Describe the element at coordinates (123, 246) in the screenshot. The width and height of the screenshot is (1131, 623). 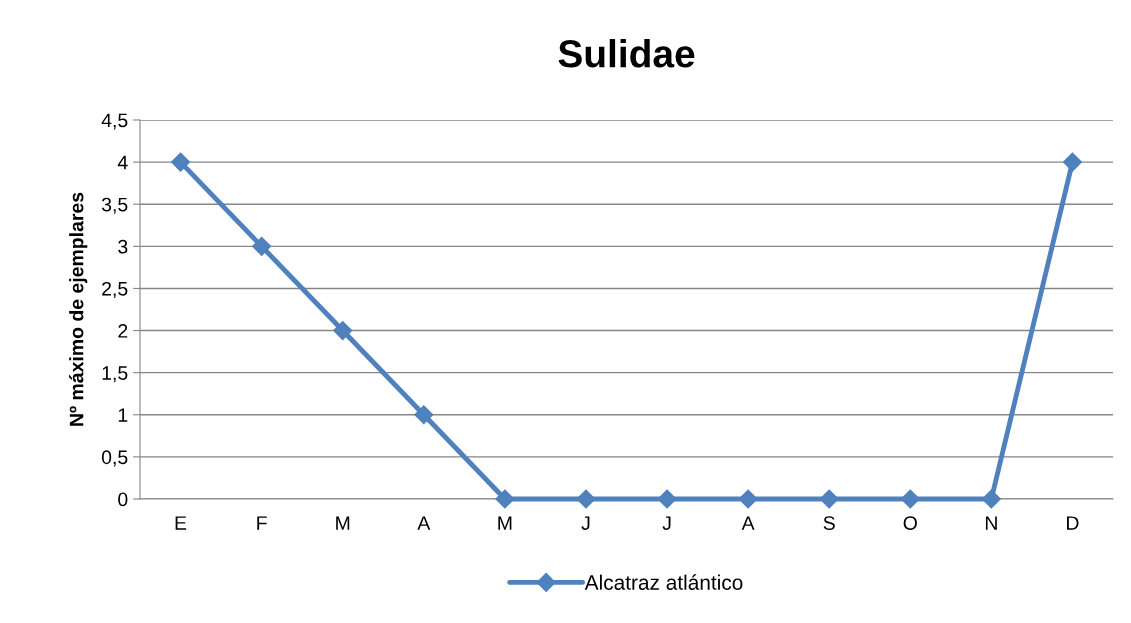
I see `y-tick-label: 3` at that location.